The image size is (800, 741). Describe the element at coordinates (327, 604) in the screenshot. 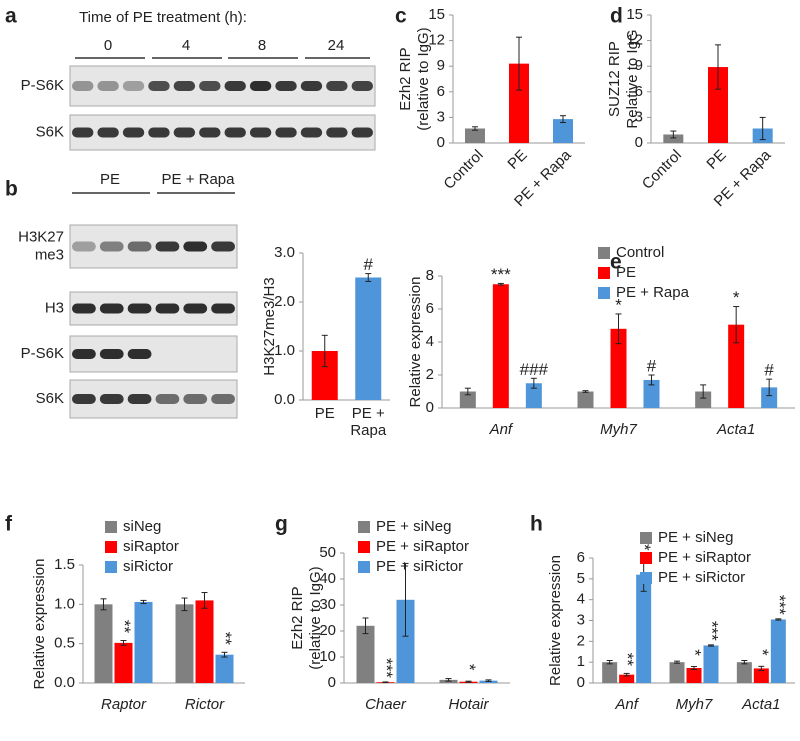

I see `y-tick-label: 30` at that location.